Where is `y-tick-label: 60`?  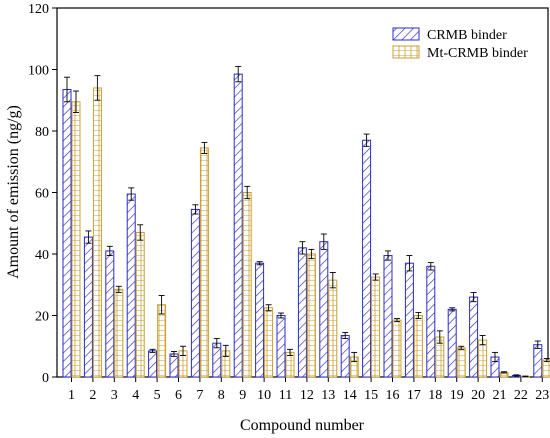
y-tick-label: 60 is located at coordinates (42, 194).